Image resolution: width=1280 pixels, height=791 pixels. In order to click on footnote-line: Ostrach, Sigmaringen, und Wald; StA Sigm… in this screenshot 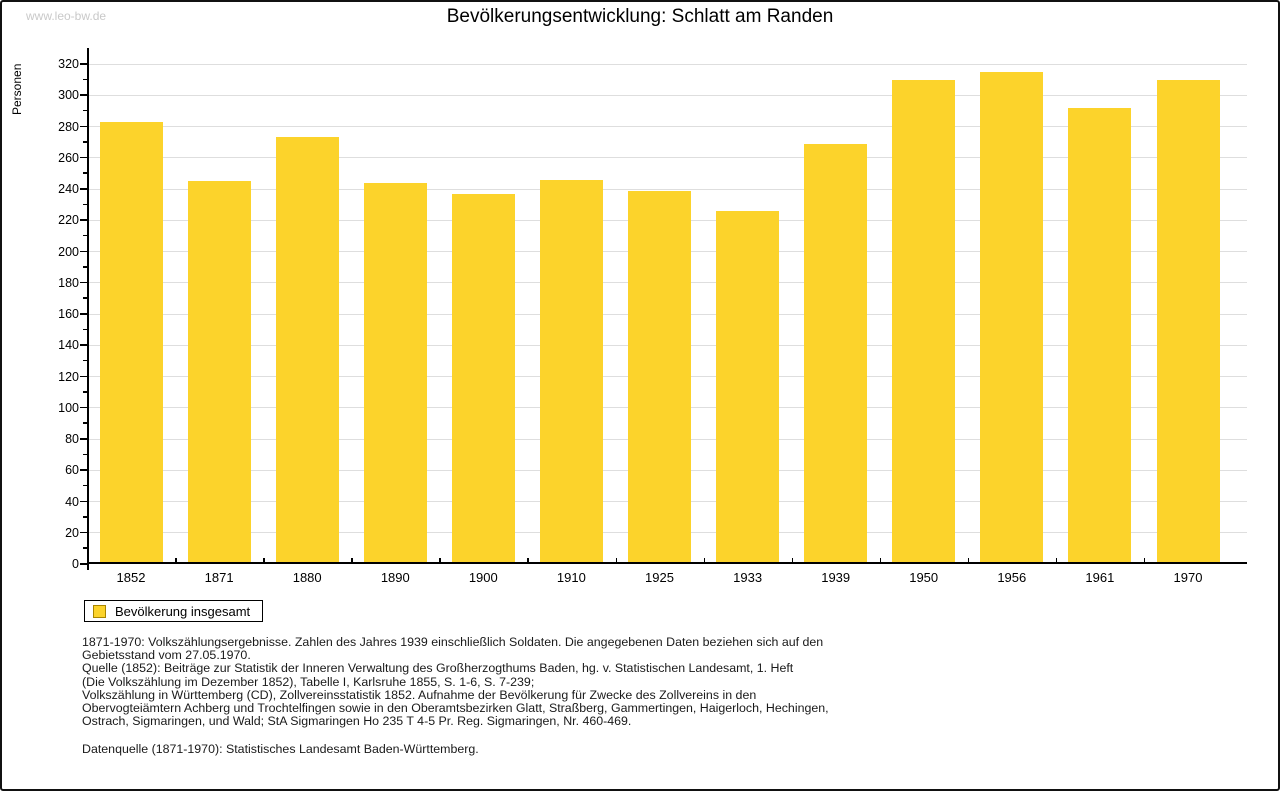, I will do `click(357, 721)`.